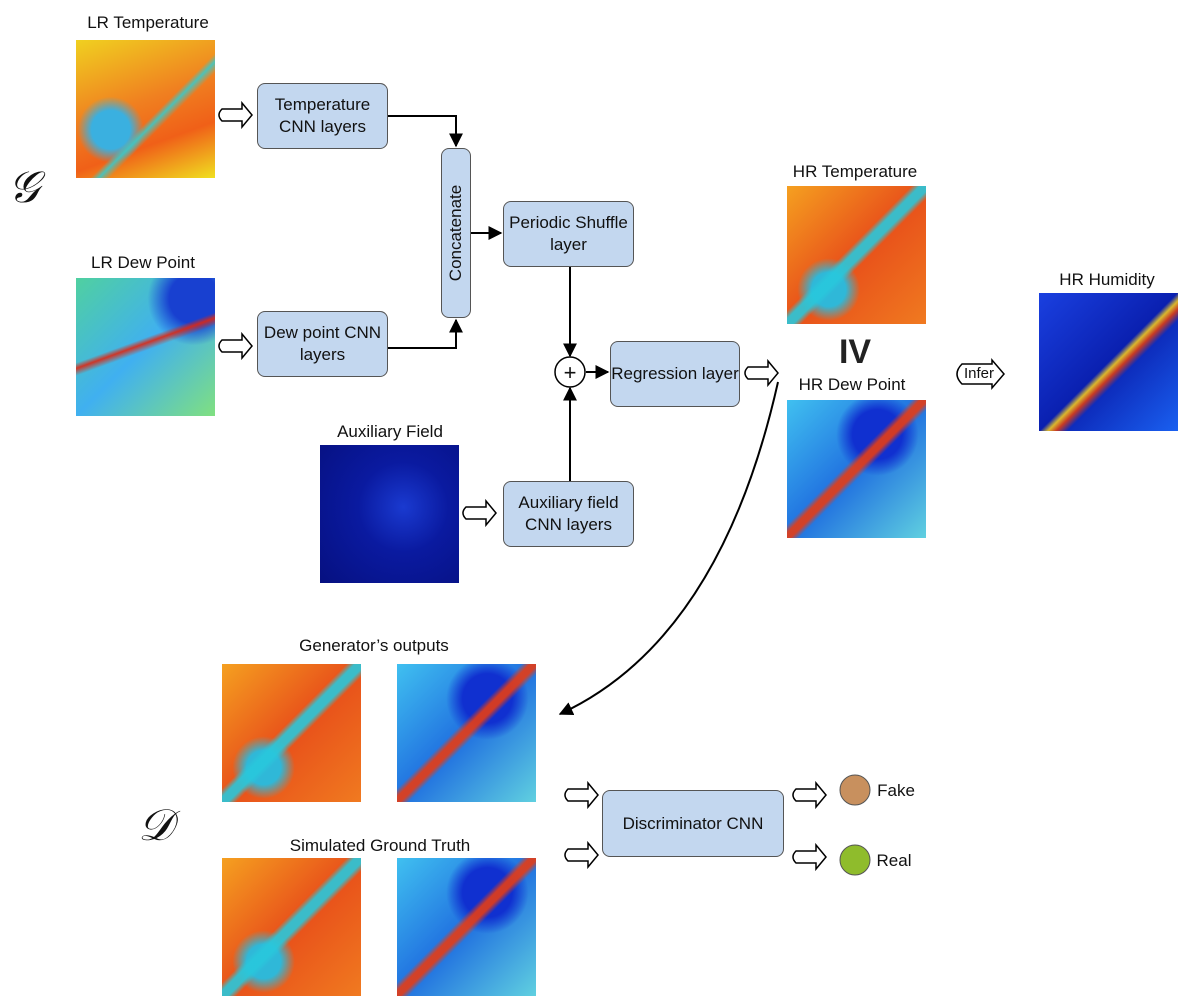 The height and width of the screenshot is (1007, 1191). What do you see at coordinates (390, 431) in the screenshot?
I see `auxiliary-field-label: Auxiliary Field` at bounding box center [390, 431].